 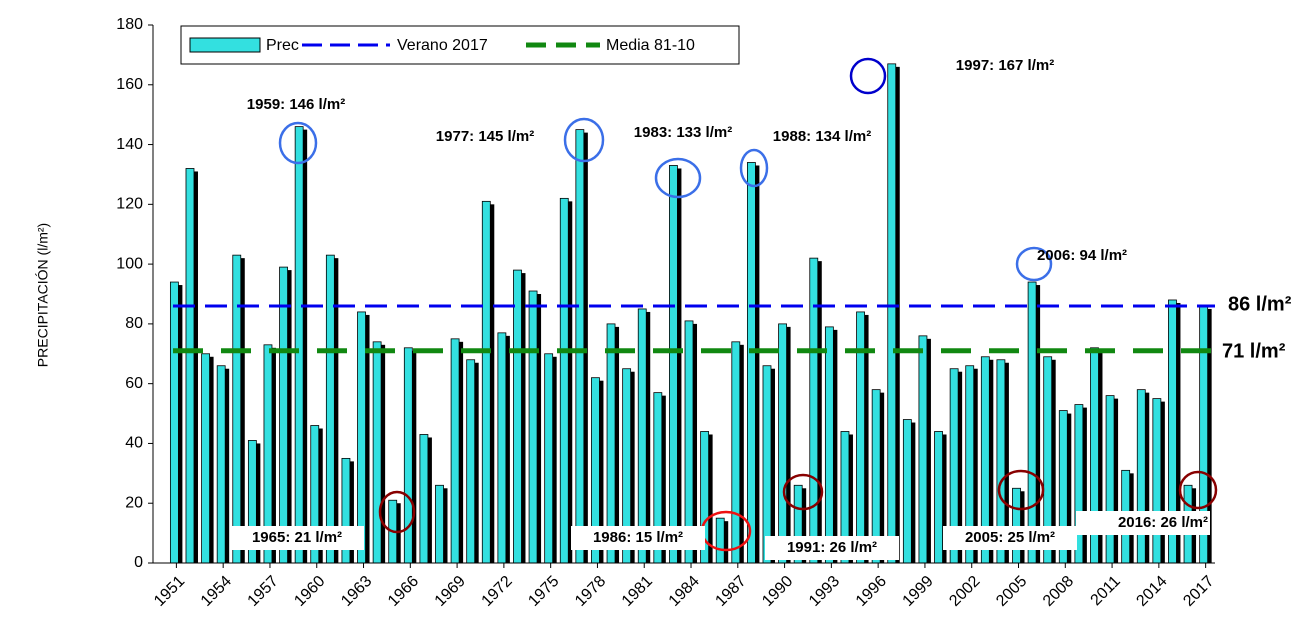 I want to click on x-tick-label: 1984, so click(x=684, y=591).